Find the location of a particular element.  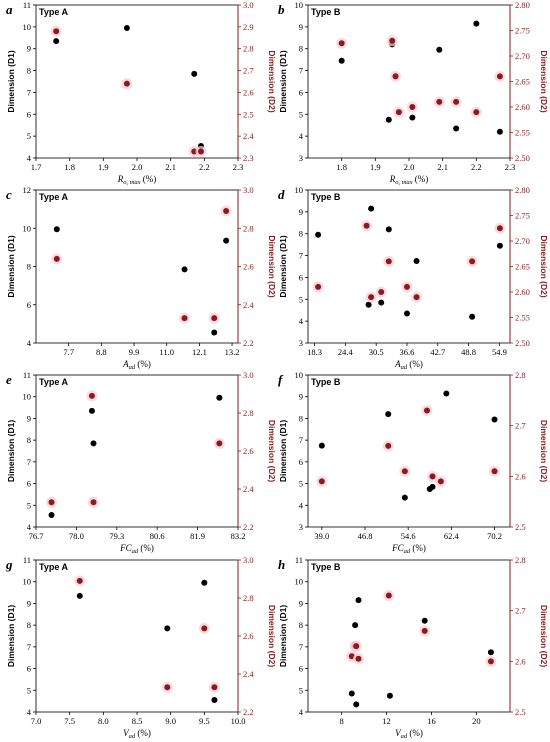

x-axis-label: FCad (%) is located at coordinates (136, 549).